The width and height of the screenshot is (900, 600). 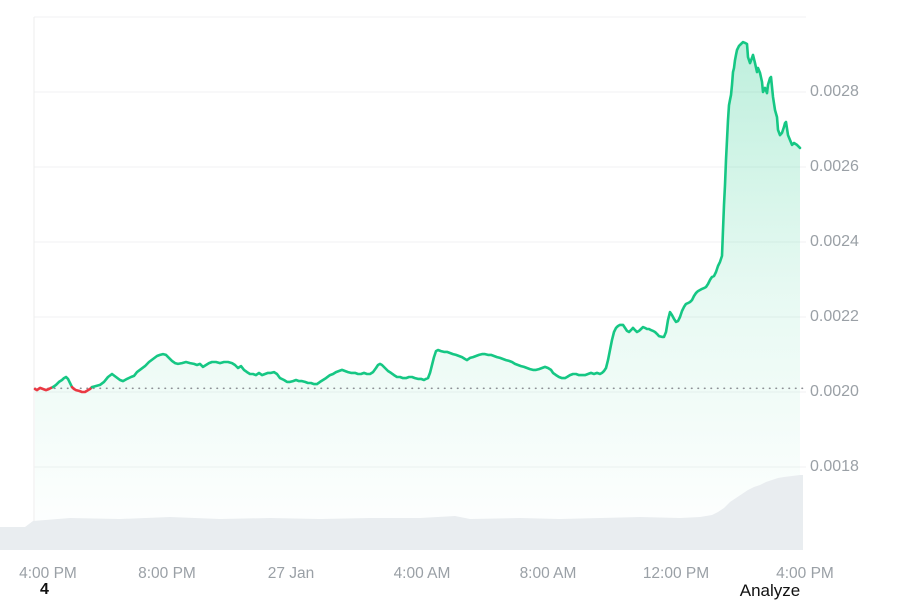 I want to click on x-axis-label: 8:00 PM, so click(x=167, y=573).